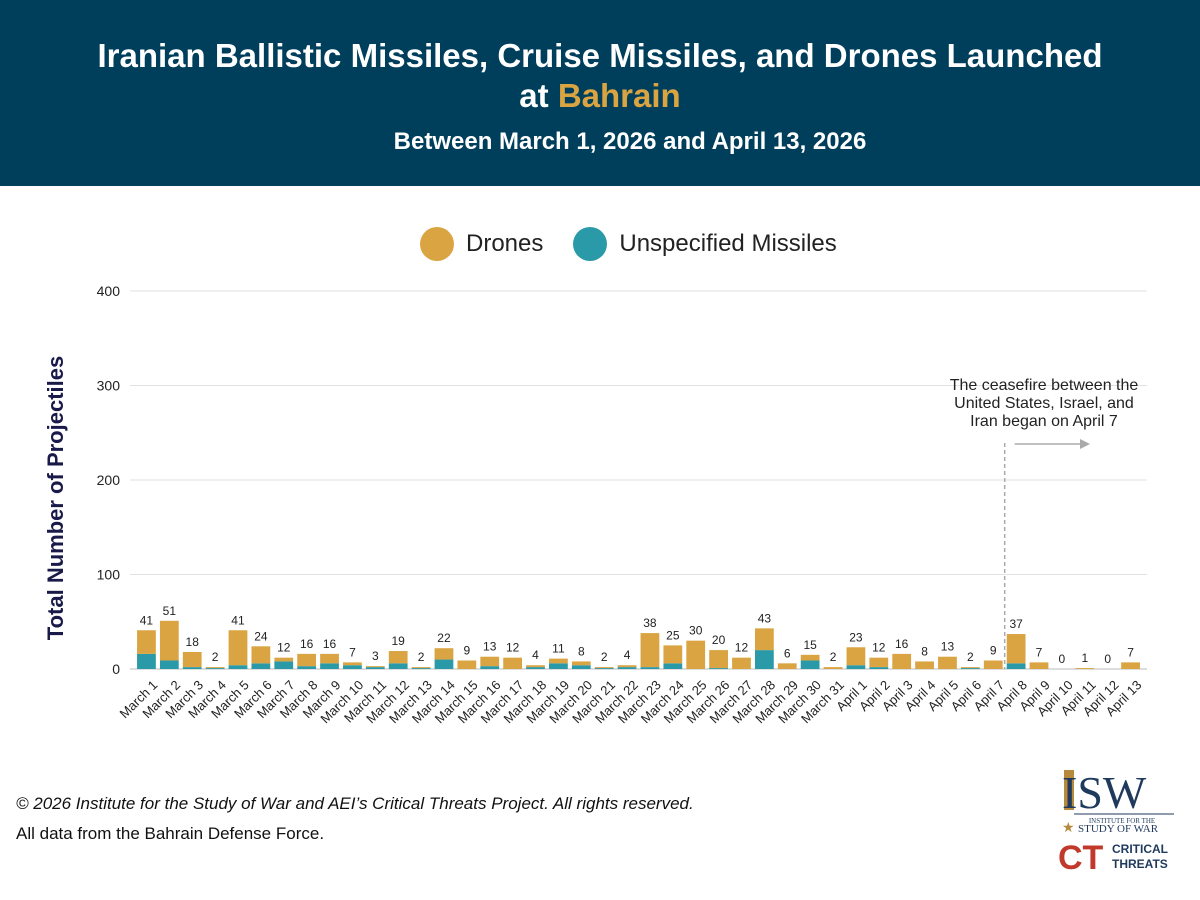 Image resolution: width=1200 pixels, height=900 pixels. What do you see at coordinates (490, 647) in the screenshot?
I see `data-label-16: 13` at bounding box center [490, 647].